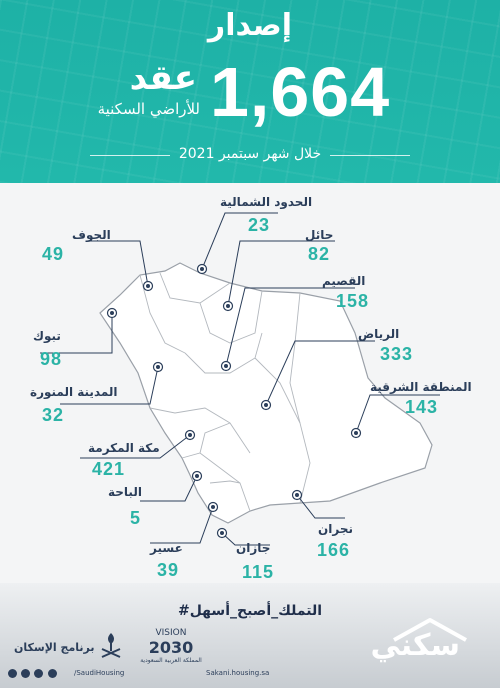 Image resolution: width=500 pixels, height=688 pixels. Describe the element at coordinates (190, 435) in the screenshot. I see `marker-makkah` at that location.